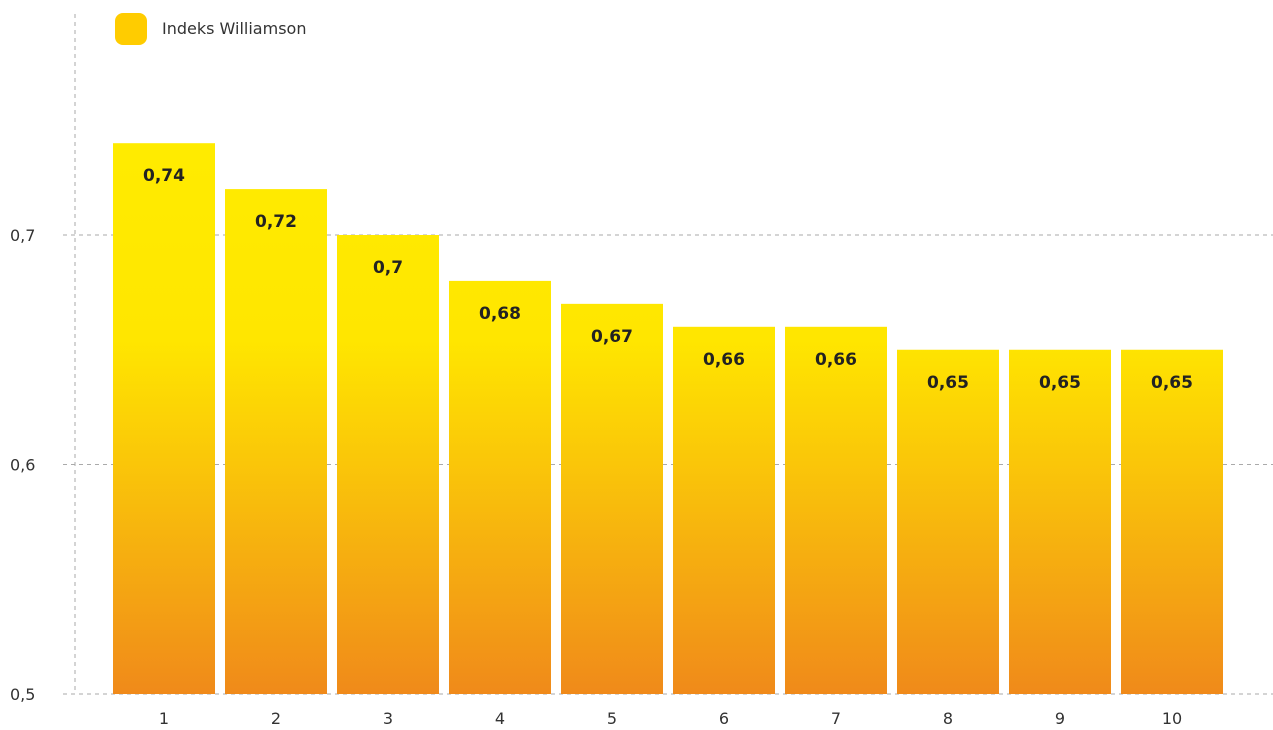  I want to click on data-label: 0,67, so click(612, 337).